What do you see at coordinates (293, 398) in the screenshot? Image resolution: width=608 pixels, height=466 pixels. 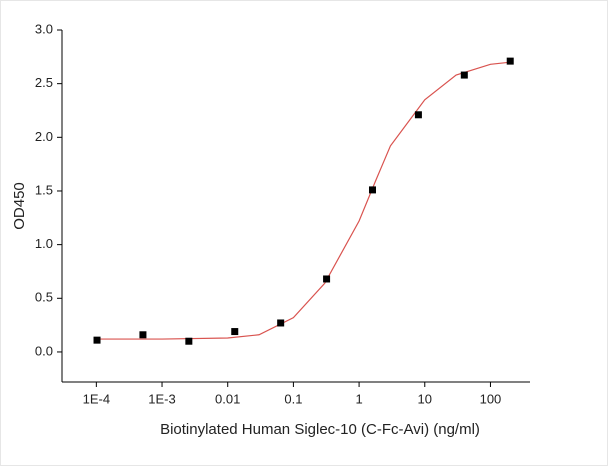 I see `x-tick-label: 0.1` at bounding box center [293, 398].